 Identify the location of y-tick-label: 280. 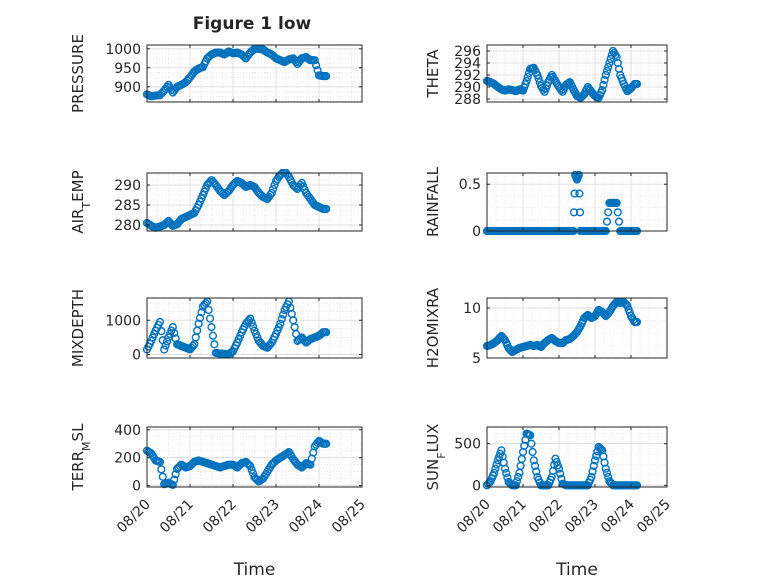
(127, 226).